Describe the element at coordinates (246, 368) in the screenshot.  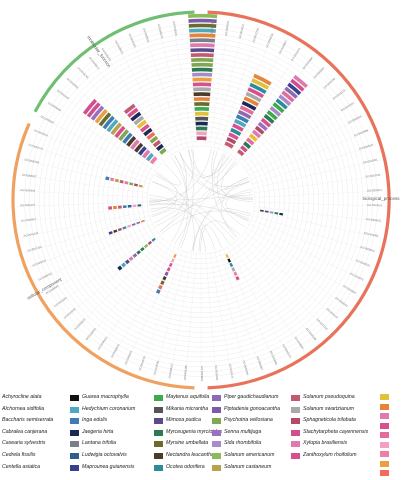
I see `go-term-label: GO:0050789` at that location.